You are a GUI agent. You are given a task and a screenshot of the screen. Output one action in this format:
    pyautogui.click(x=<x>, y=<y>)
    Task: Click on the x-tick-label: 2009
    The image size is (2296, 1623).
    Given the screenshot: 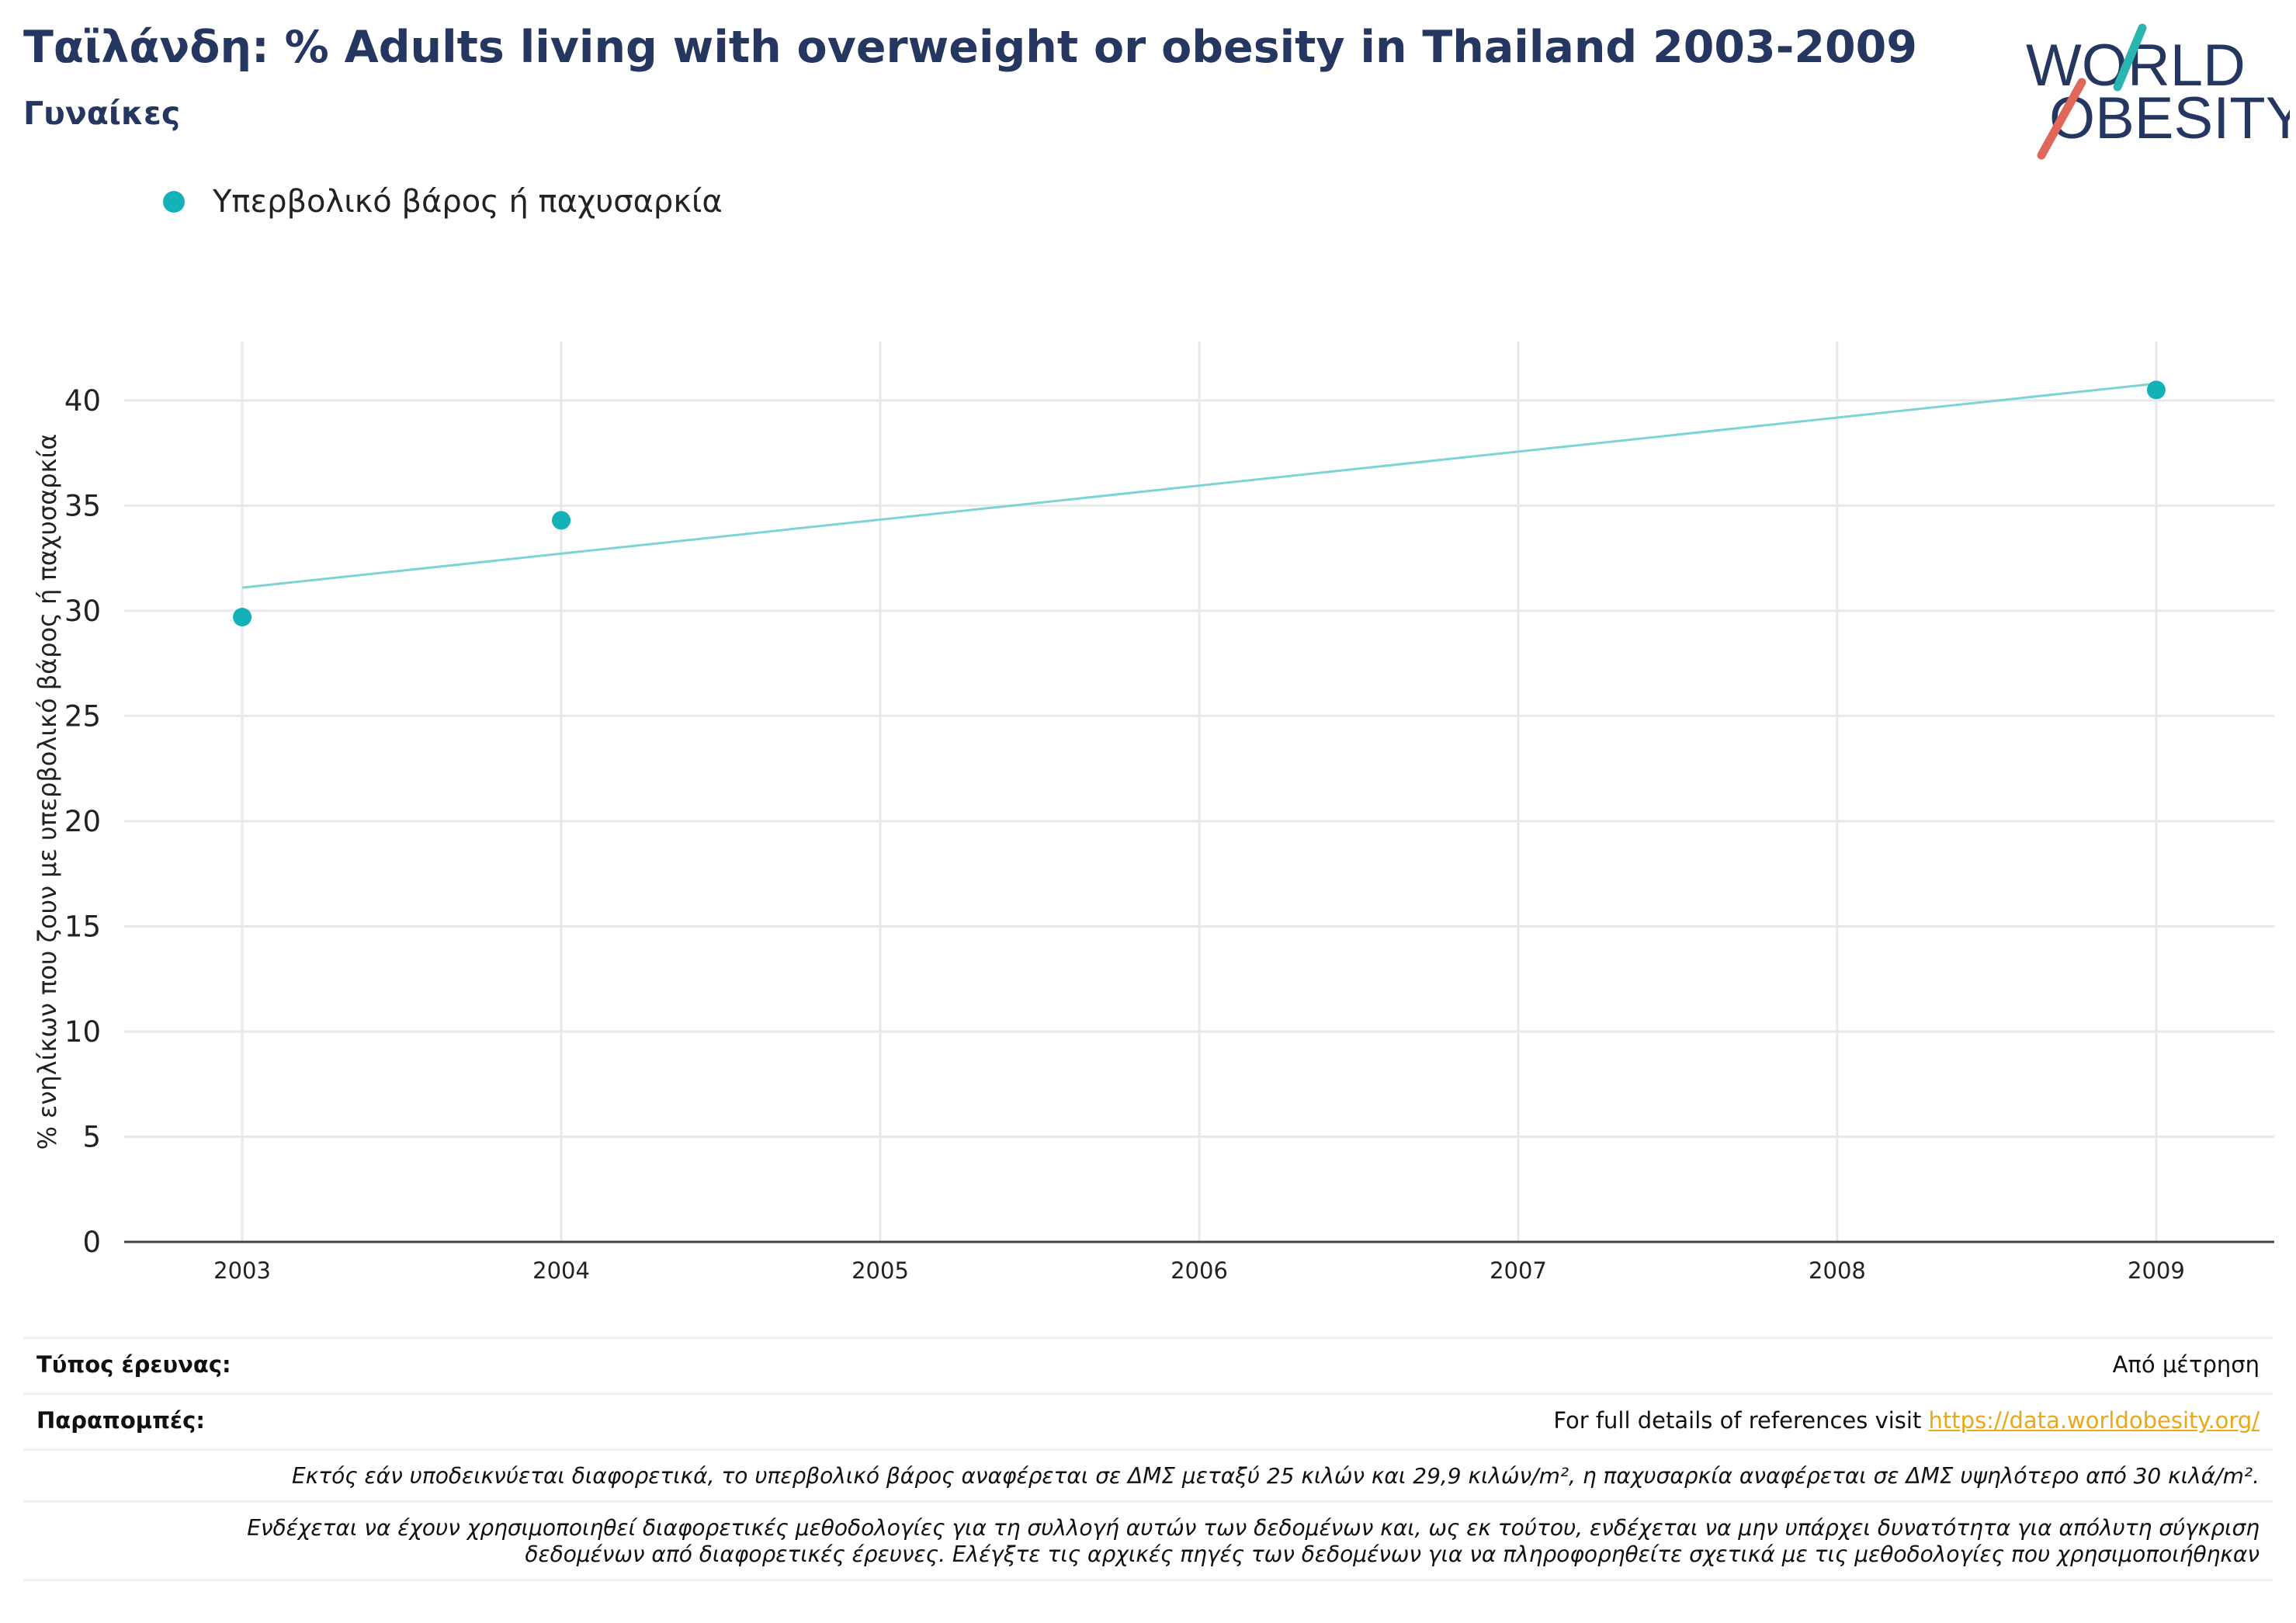 What is the action you would take?
    pyautogui.click(x=2156, y=1270)
    